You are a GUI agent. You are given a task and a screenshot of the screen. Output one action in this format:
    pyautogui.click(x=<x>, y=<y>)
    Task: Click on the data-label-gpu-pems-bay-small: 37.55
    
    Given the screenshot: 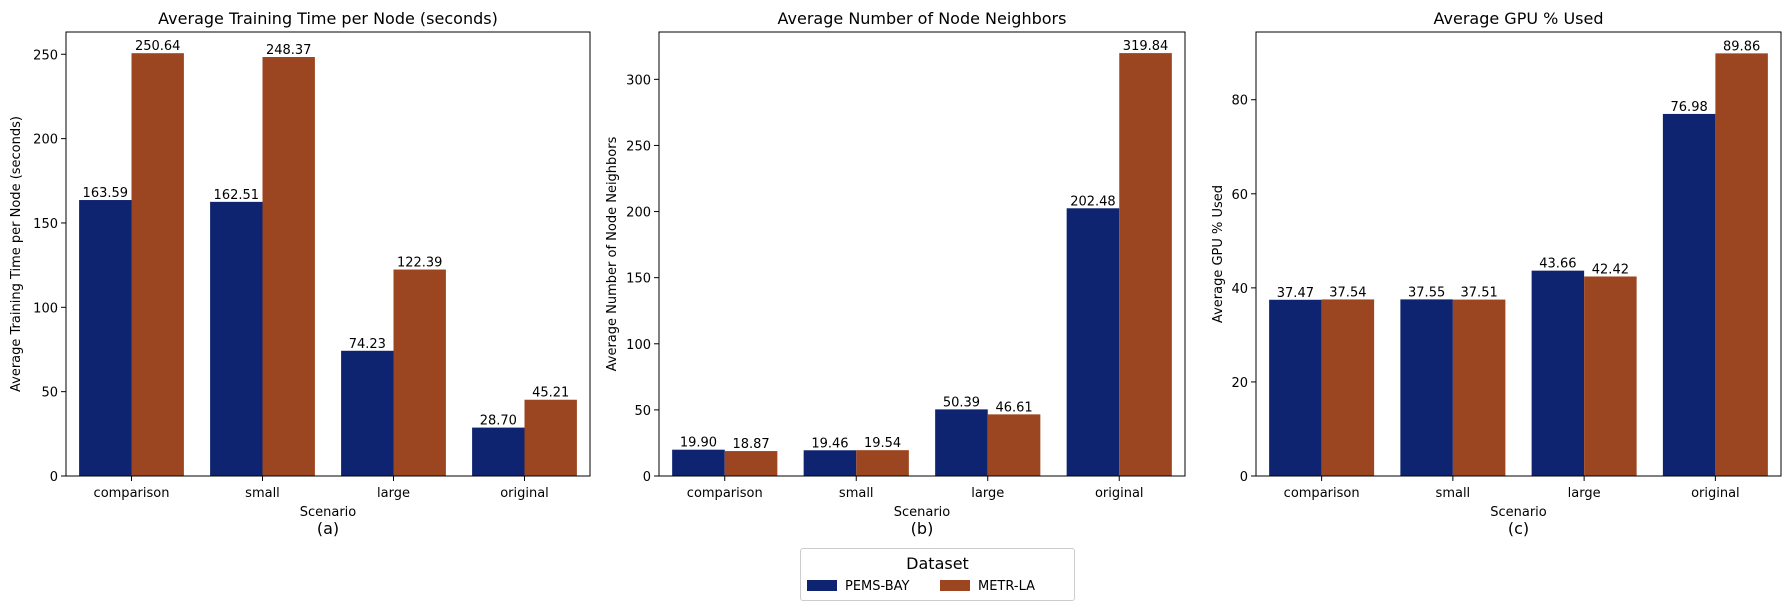 What is the action you would take?
    pyautogui.click(x=1426, y=292)
    